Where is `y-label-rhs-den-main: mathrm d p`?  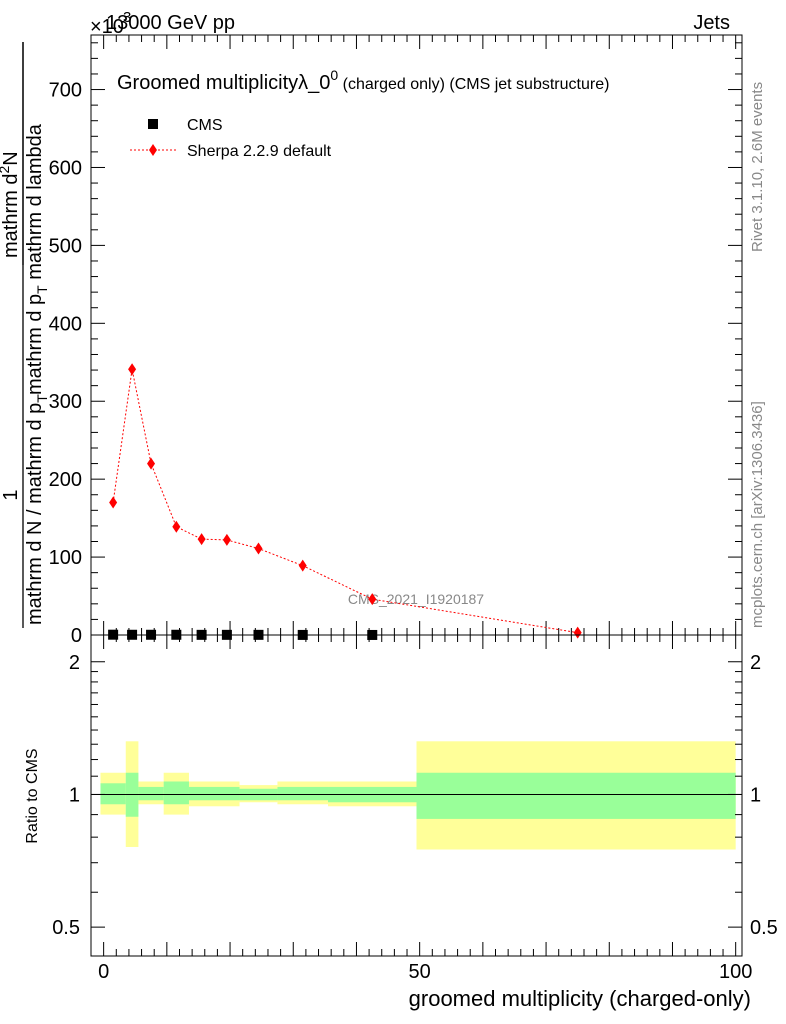 y-label-rhs-den-main: mathrm d p is located at coordinates (35, 344).